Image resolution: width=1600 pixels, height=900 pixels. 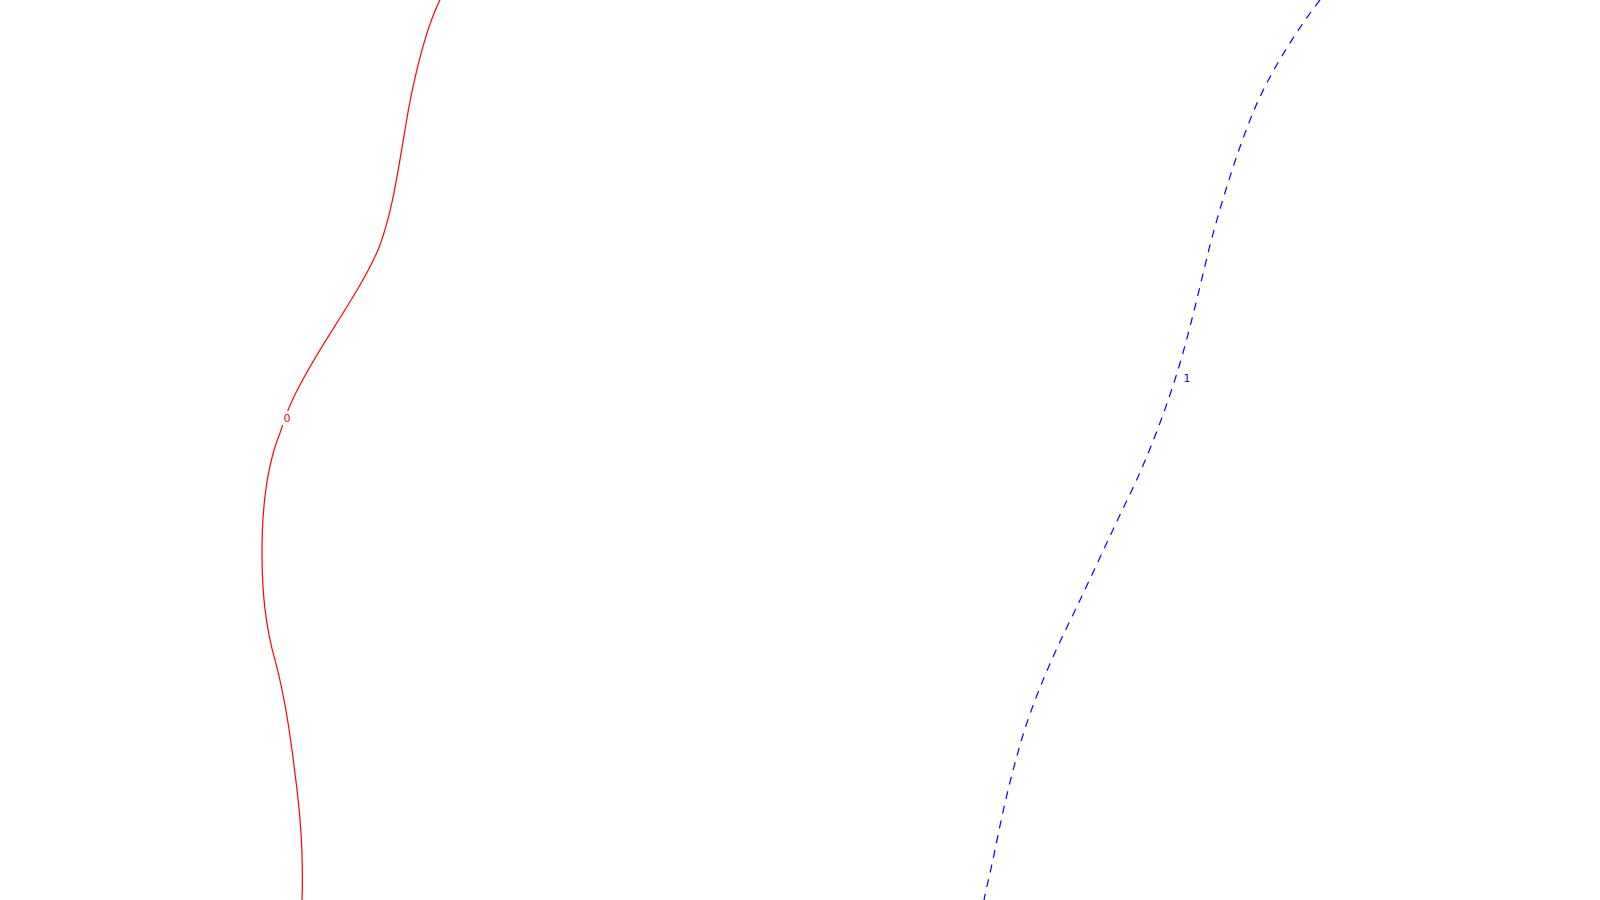 I want to click on contour-level-0: 0, so click(x=351, y=450).